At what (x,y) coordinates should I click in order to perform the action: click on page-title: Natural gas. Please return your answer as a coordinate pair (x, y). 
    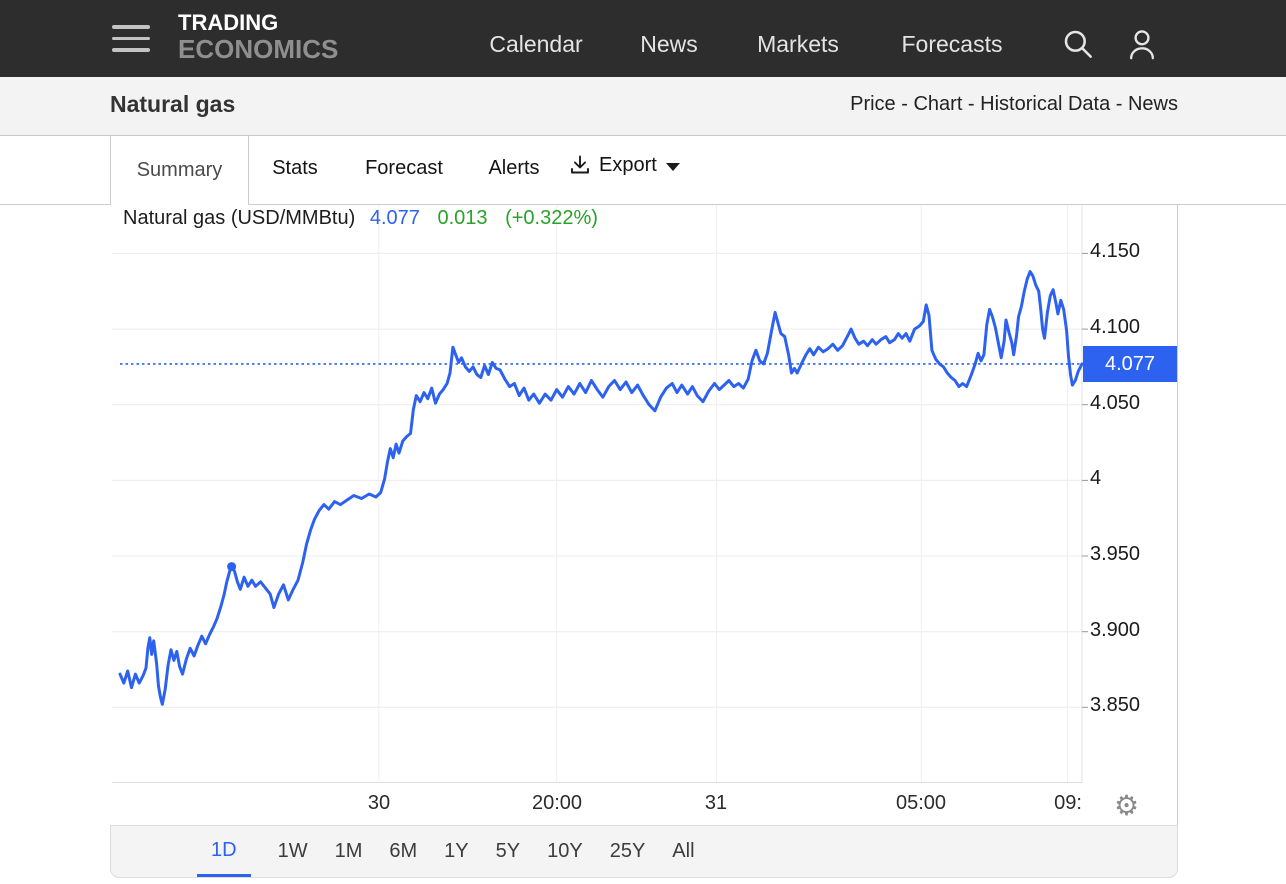
    Looking at the image, I should click on (173, 104).